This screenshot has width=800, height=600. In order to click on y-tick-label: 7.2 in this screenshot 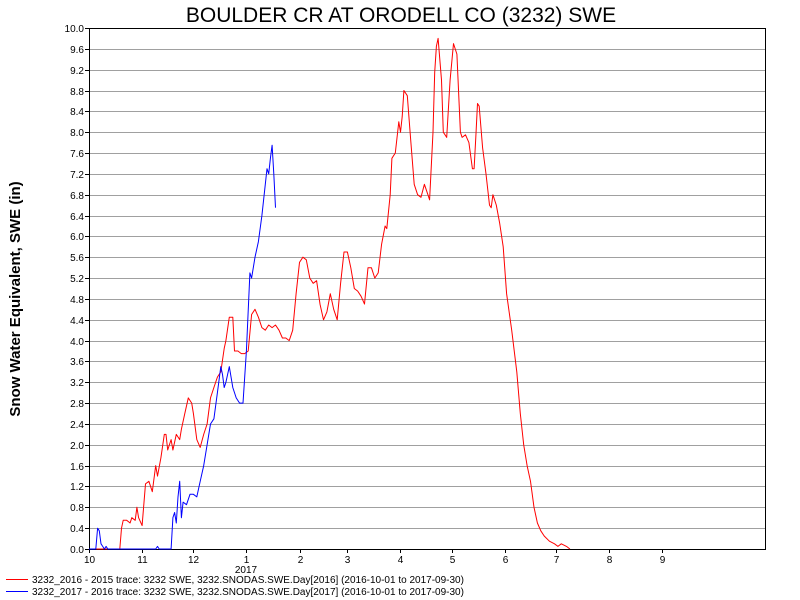, I will do `click(77, 175)`.